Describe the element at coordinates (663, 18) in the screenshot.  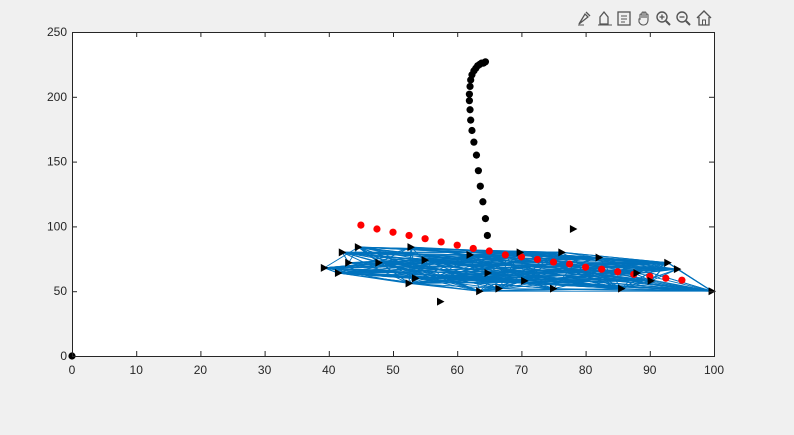
I see `zoom-in-icon` at that location.